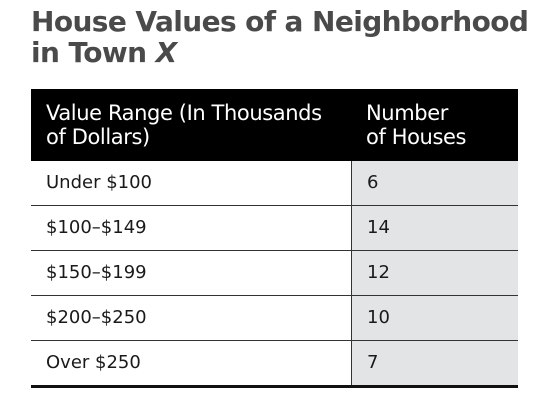 Image resolution: width=536 pixels, height=410 pixels. I want to click on house-count-cell: 14, so click(434, 228).